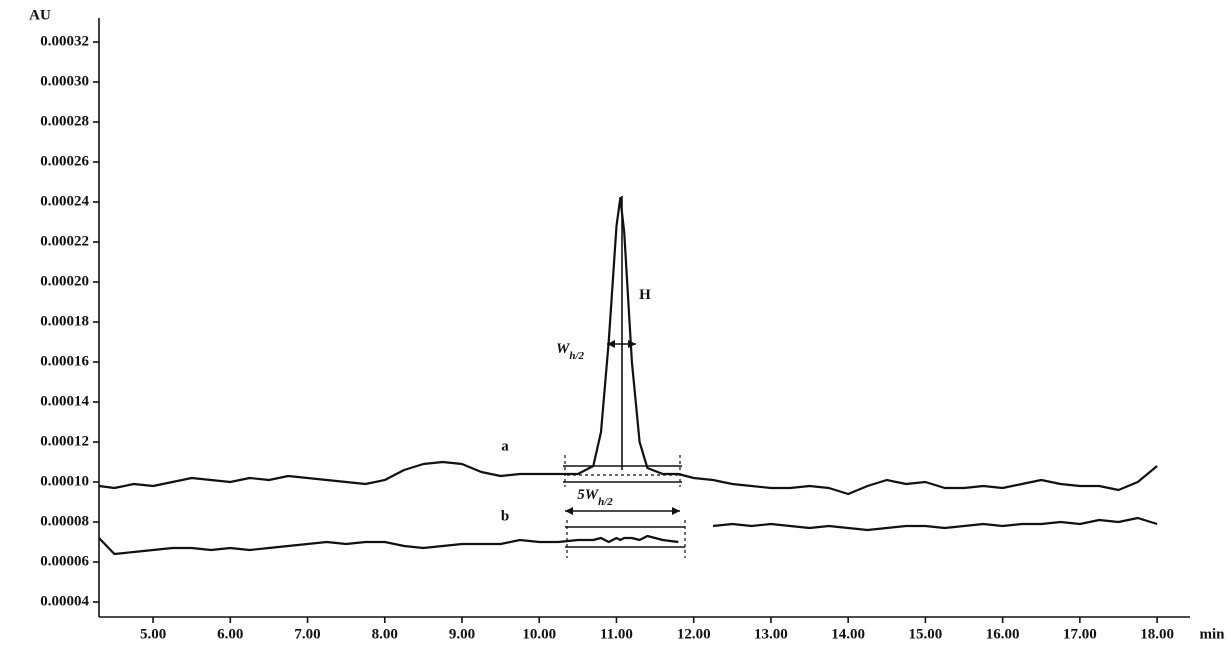 The width and height of the screenshot is (1231, 663). What do you see at coordinates (64, 481) in the screenshot?
I see `y-tick-label: 0.00010` at bounding box center [64, 481].